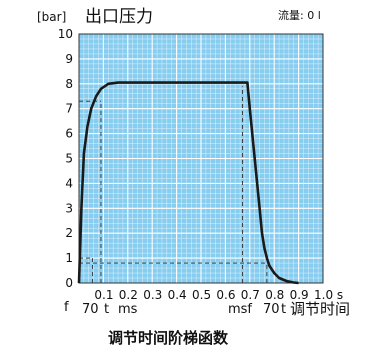  I want to click on y-tick-label: 0, so click(69, 283).